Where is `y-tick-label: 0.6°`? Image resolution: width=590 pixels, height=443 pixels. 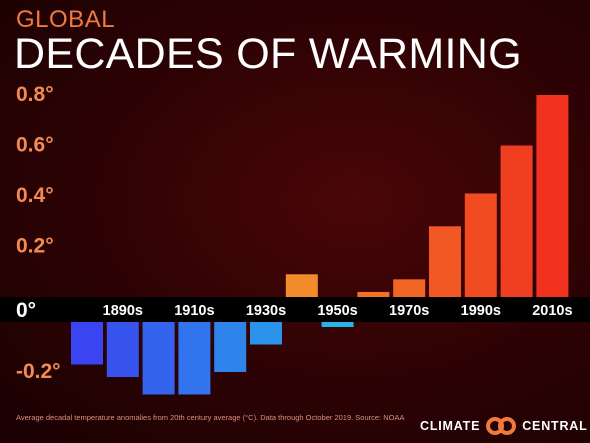 y-tick-label: 0.6° is located at coordinates (35, 145).